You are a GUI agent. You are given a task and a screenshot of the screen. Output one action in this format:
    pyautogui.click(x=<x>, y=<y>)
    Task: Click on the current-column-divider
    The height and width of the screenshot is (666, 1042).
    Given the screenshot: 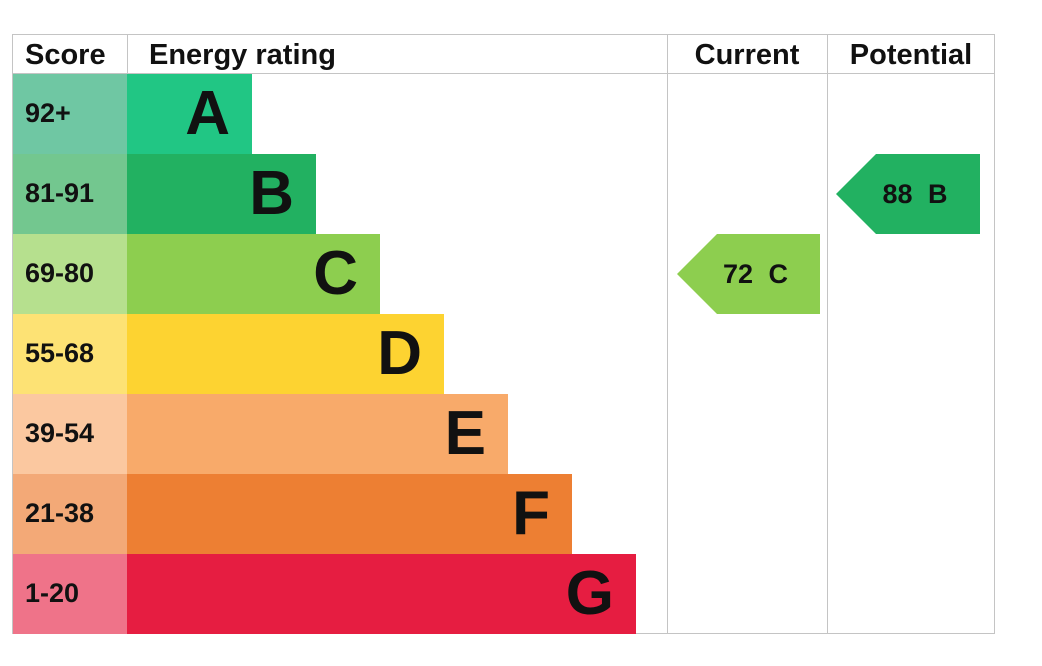 What is the action you would take?
    pyautogui.click(x=667, y=334)
    